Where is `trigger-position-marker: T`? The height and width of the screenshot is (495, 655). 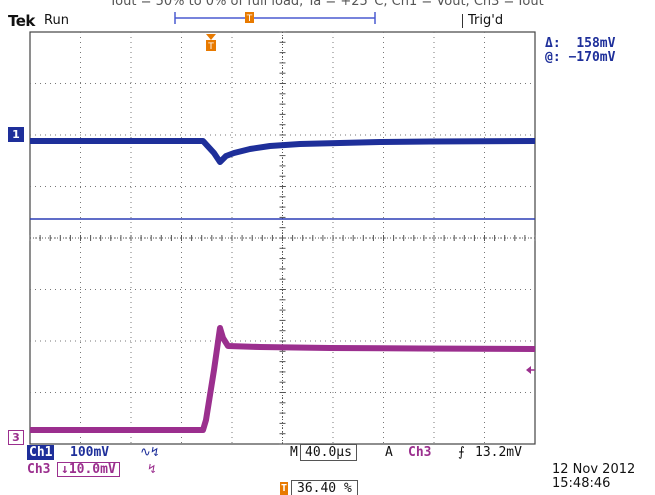
trigger-position-marker: T is located at coordinates (211, 43).